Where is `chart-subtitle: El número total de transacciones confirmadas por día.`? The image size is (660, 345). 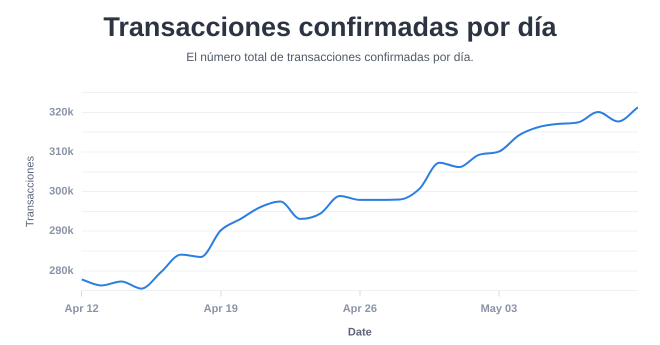
chart-subtitle: El número total de transacciones confirmadas por día. is located at coordinates (330, 57).